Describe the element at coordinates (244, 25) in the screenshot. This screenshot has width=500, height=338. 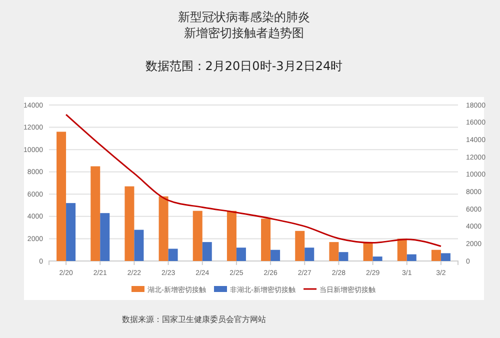
I see `chart-title: 新型冠状病毒感染的肺炎新增密切接触者趋势图` at that location.